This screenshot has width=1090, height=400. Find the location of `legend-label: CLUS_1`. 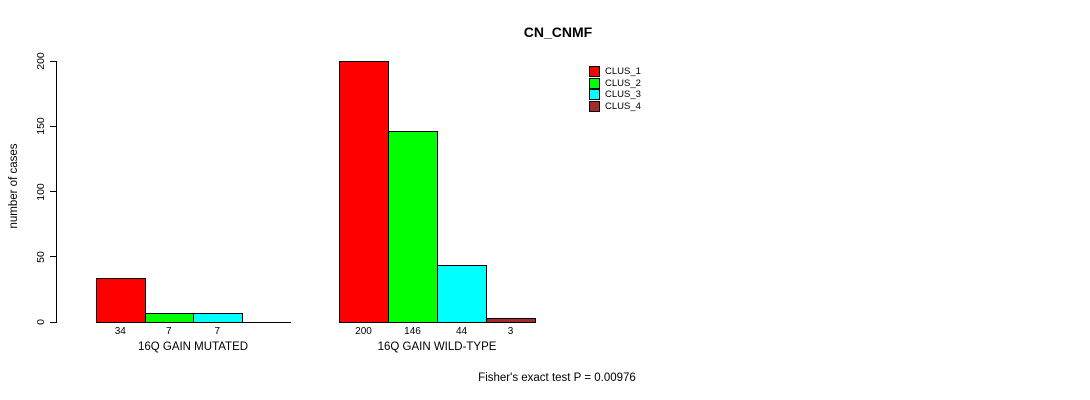

legend-label: CLUS_1 is located at coordinates (623, 71).